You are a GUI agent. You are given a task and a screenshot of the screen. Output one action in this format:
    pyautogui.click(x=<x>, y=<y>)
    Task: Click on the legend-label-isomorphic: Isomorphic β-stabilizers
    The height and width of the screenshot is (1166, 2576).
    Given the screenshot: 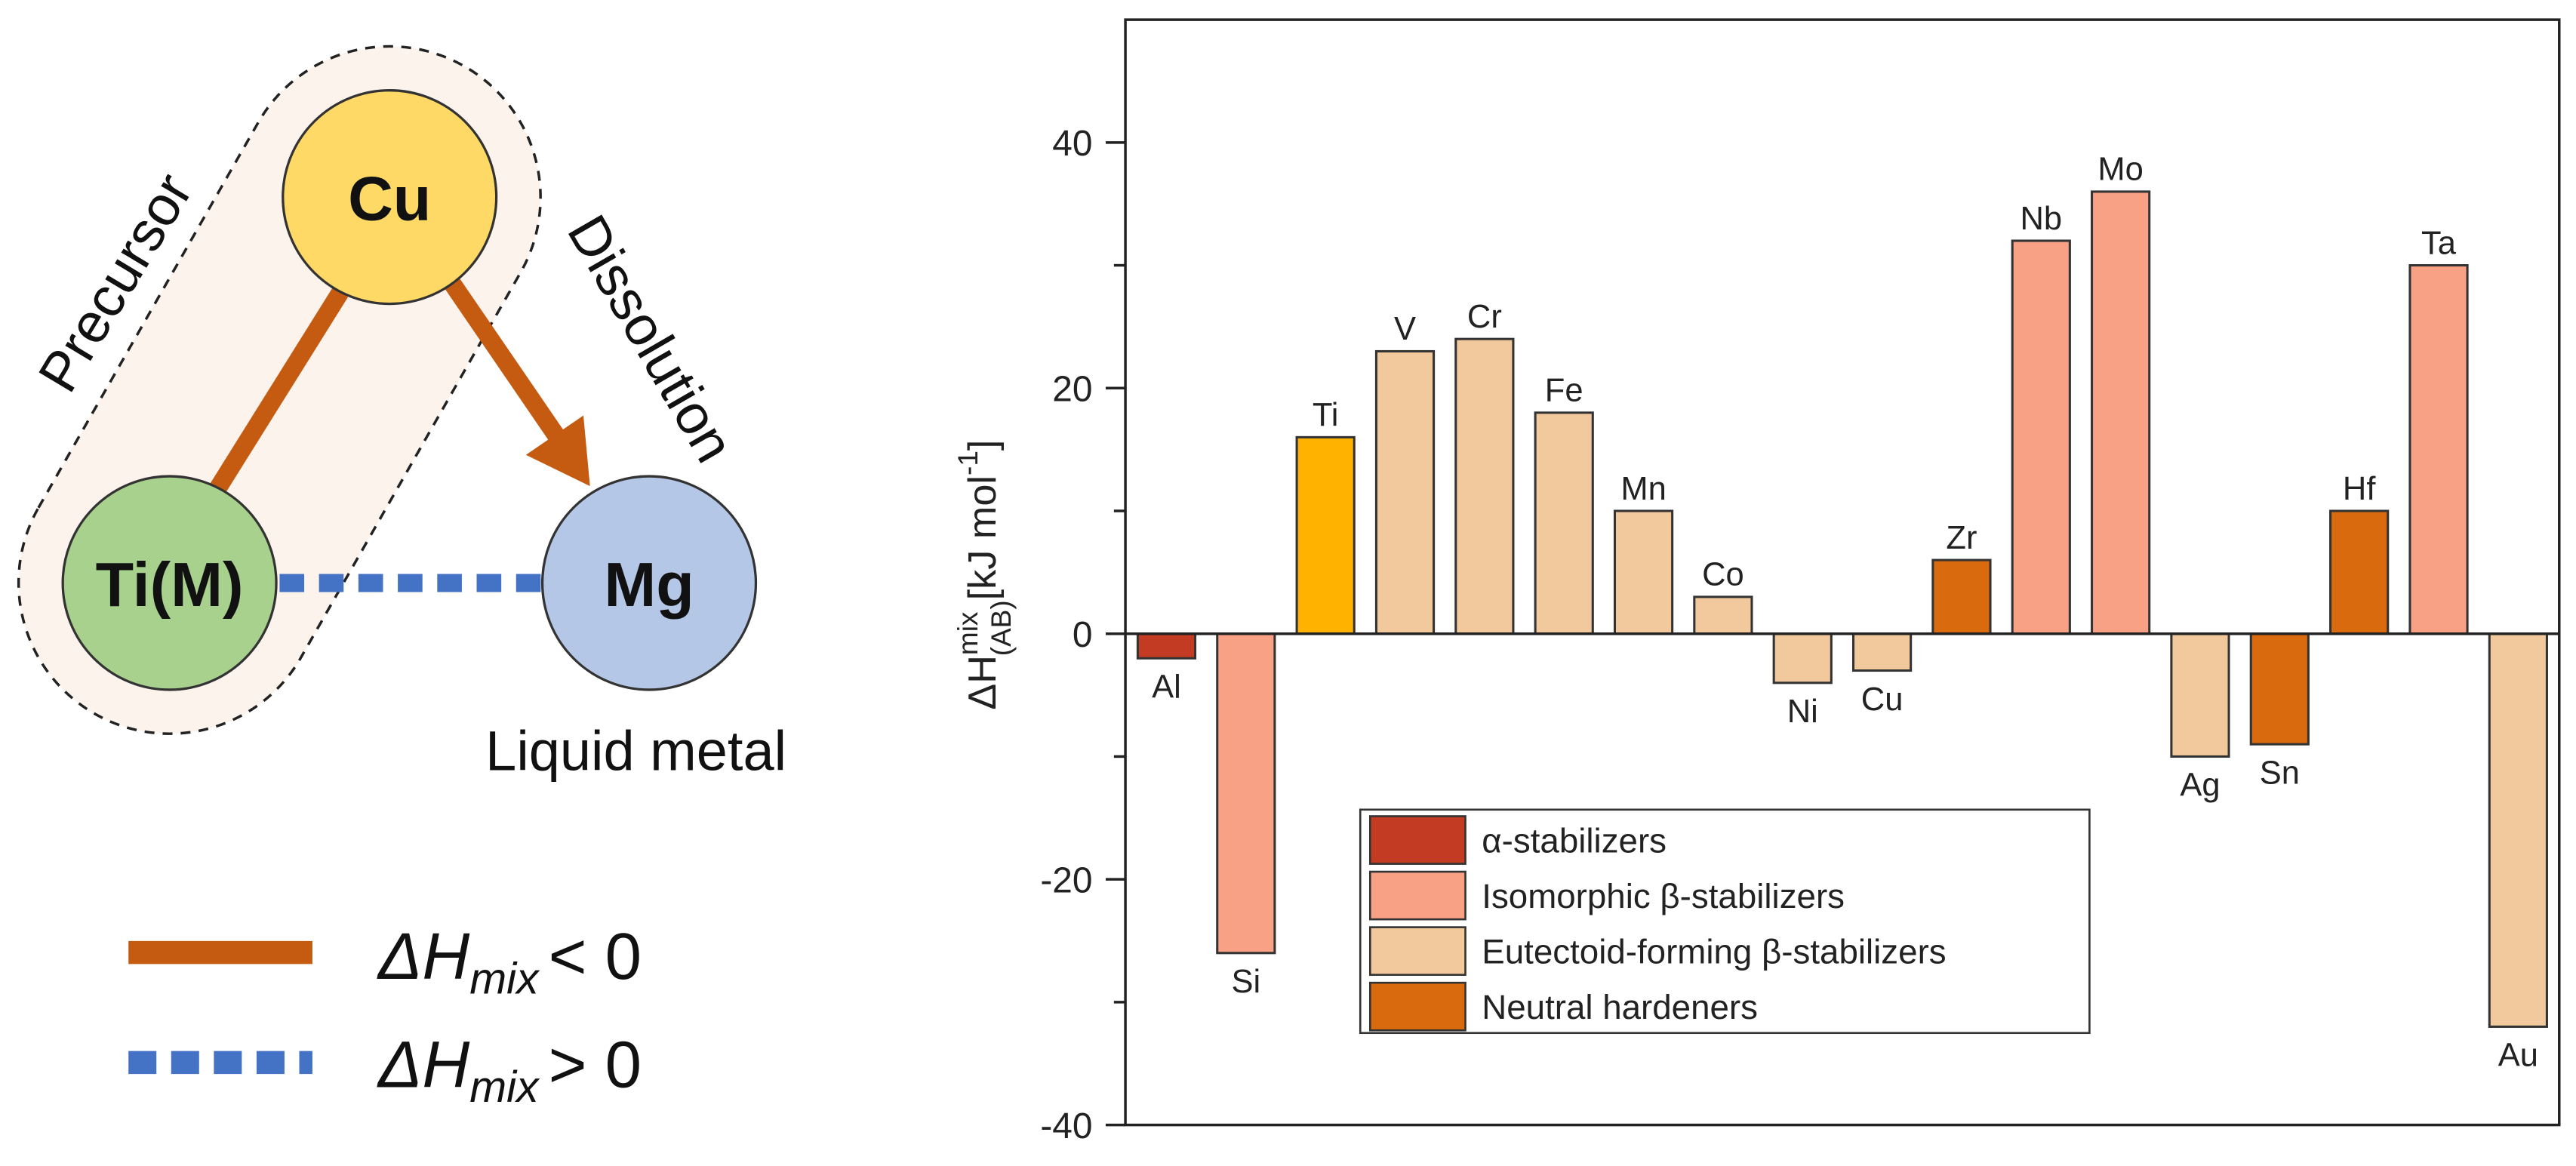 What is the action you would take?
    pyautogui.click(x=1663, y=896)
    